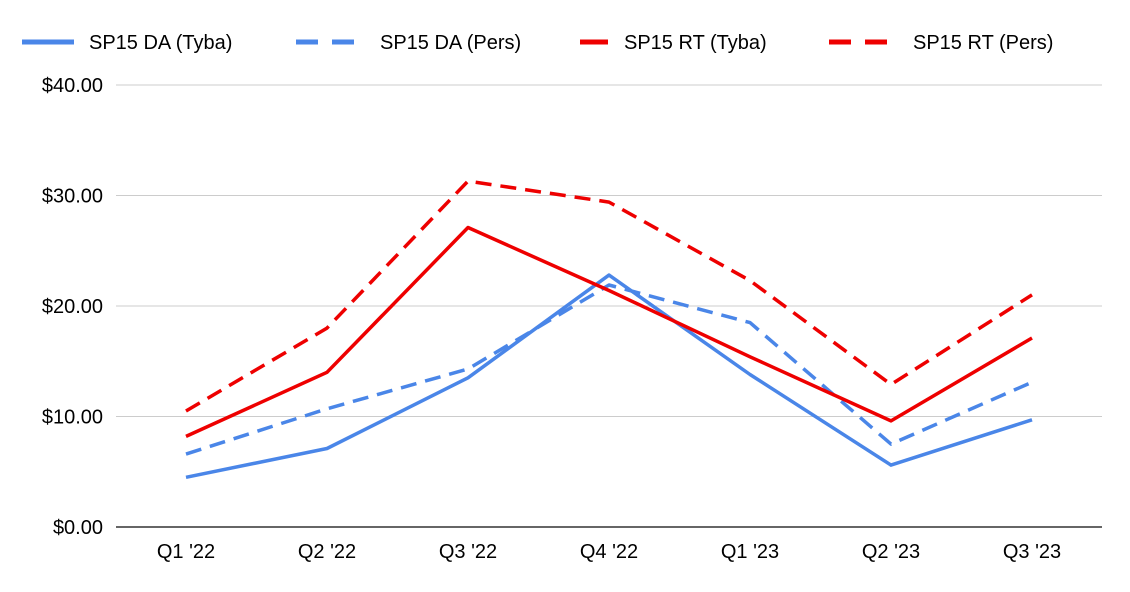 This screenshot has height=592, width=1130. What do you see at coordinates (468, 552) in the screenshot?
I see `x-tick-label: Q3 '22` at bounding box center [468, 552].